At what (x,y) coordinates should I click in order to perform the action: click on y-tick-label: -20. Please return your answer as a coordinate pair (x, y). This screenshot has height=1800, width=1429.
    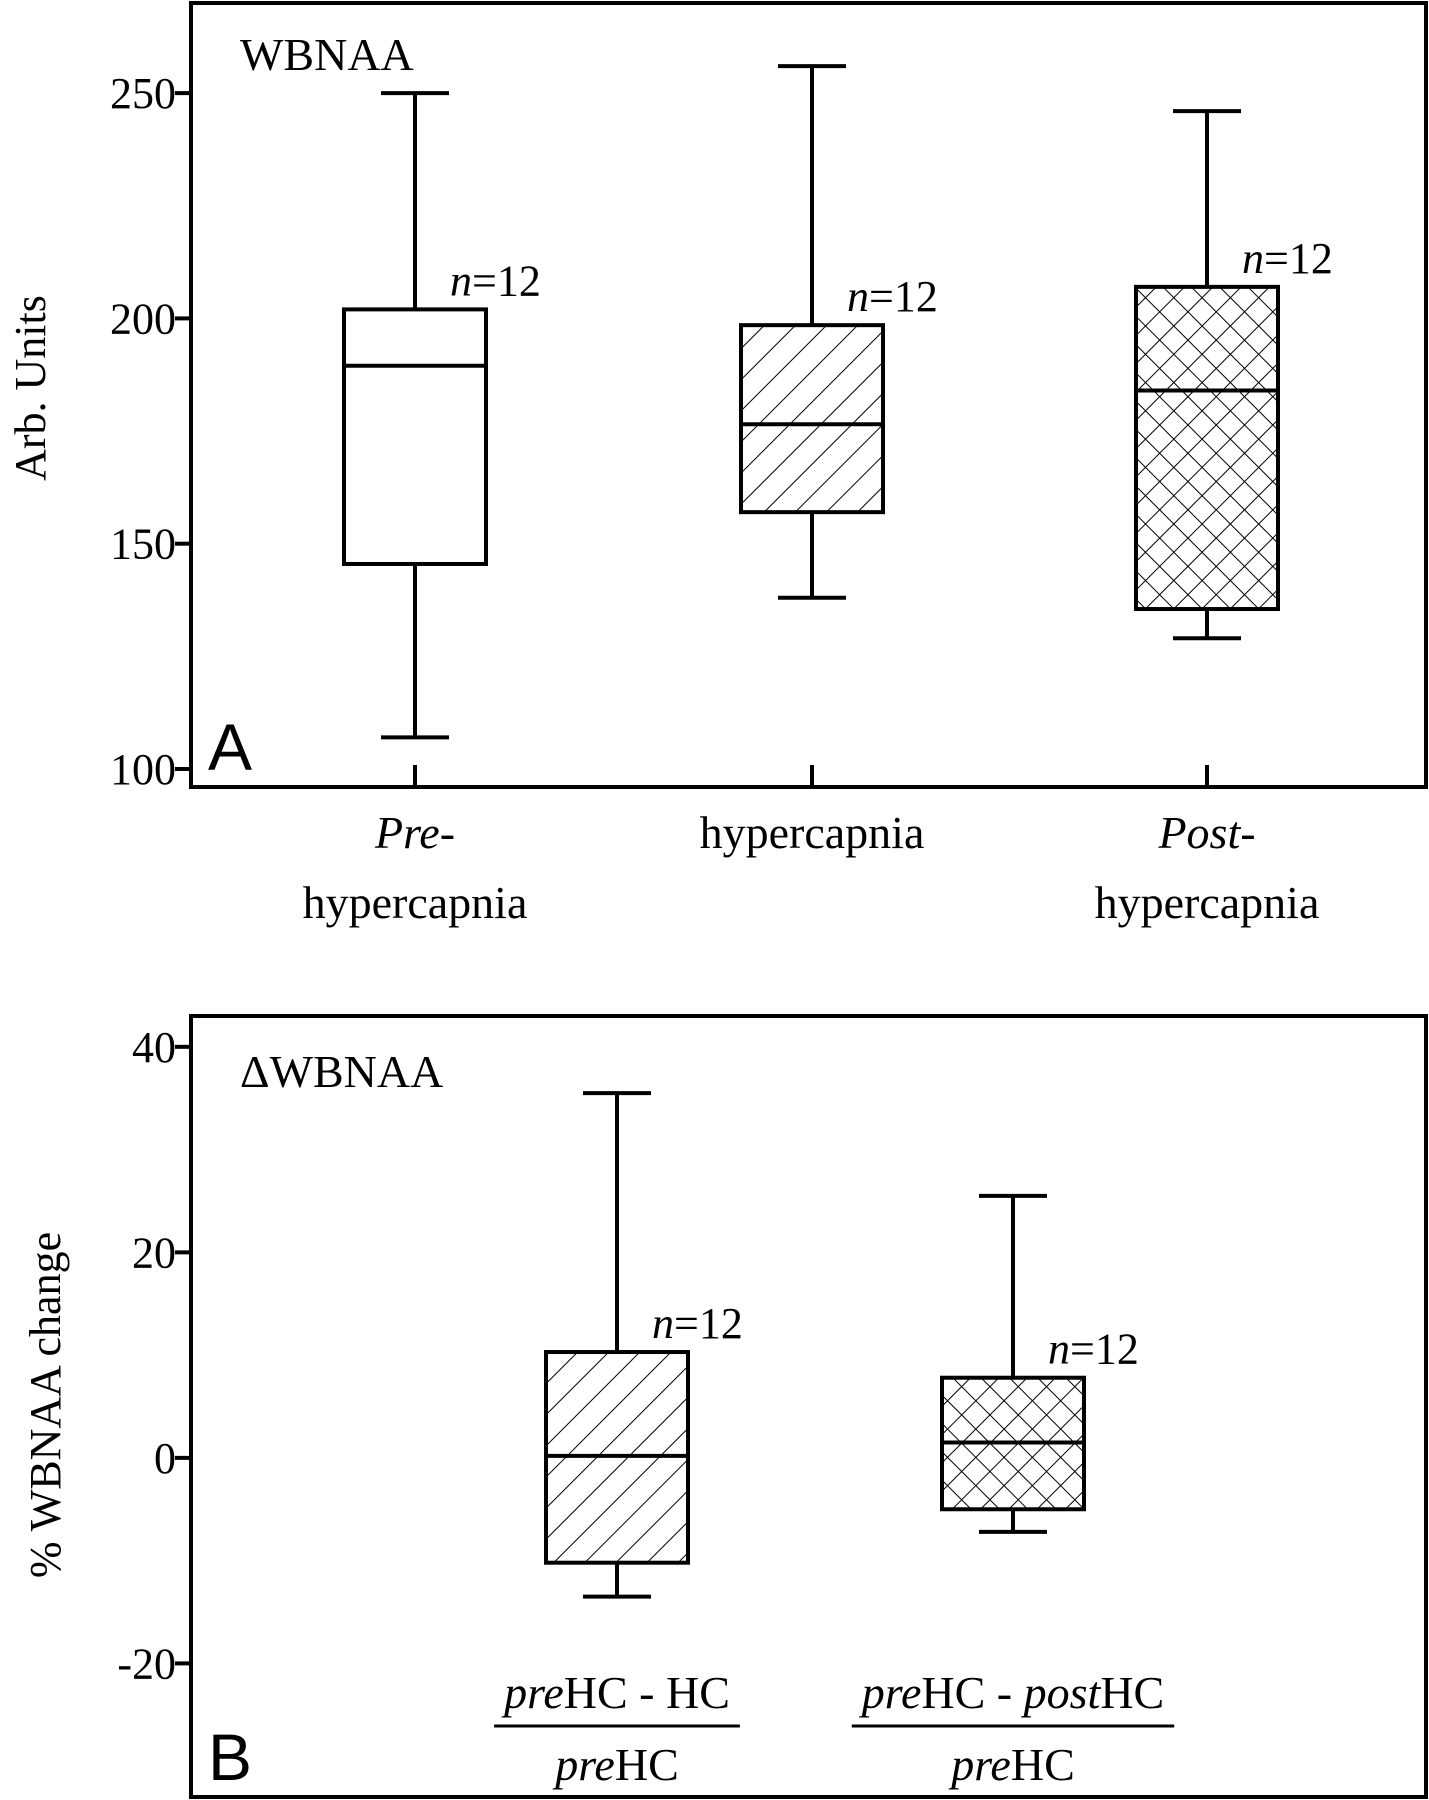
    Looking at the image, I should click on (146, 1663).